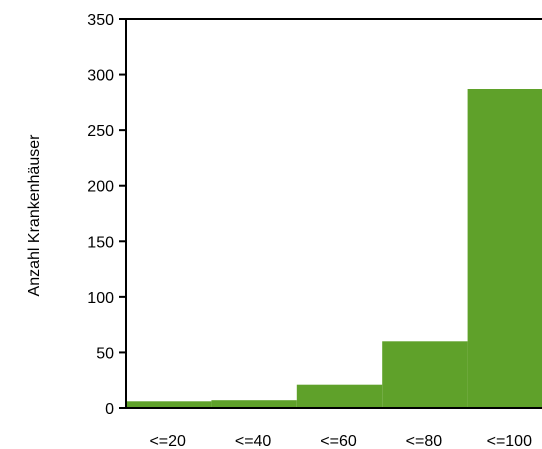  I want to click on x-tick-label: <=20, so click(167, 441).